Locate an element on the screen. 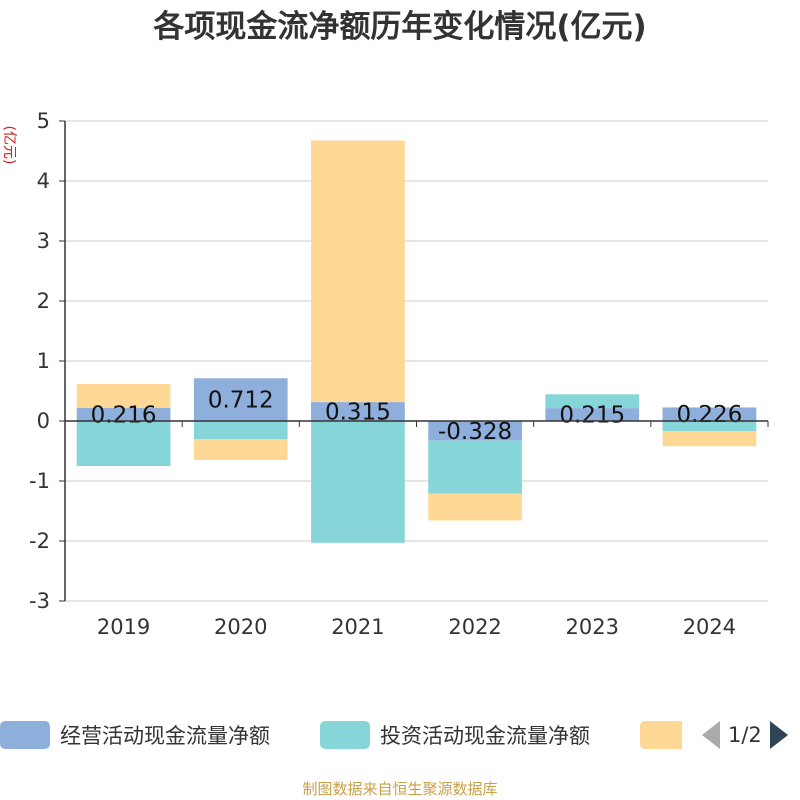 The image size is (800, 800). y-tick-label: 1 is located at coordinates (43, 361).